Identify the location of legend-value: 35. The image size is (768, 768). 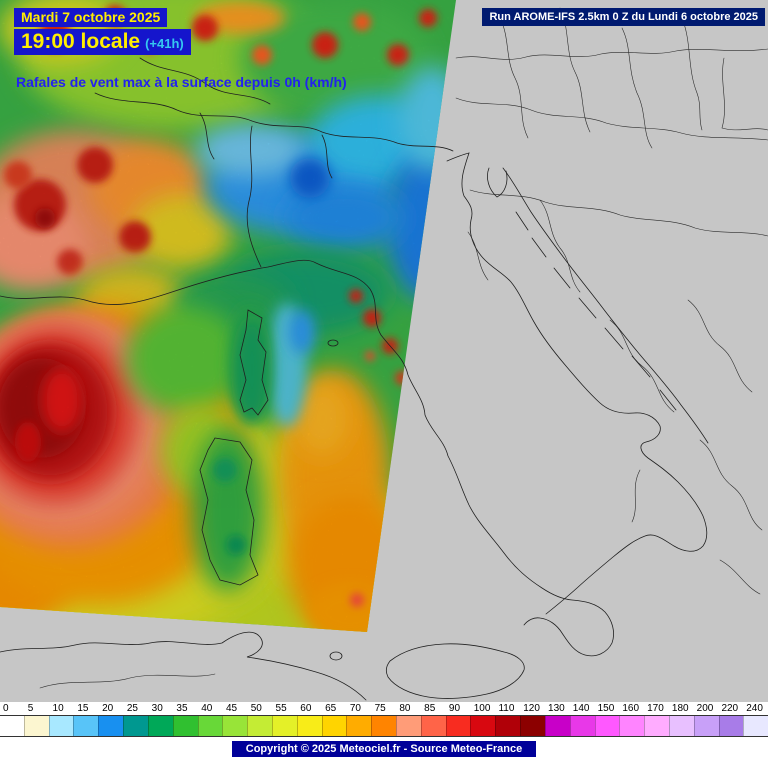
(182, 708).